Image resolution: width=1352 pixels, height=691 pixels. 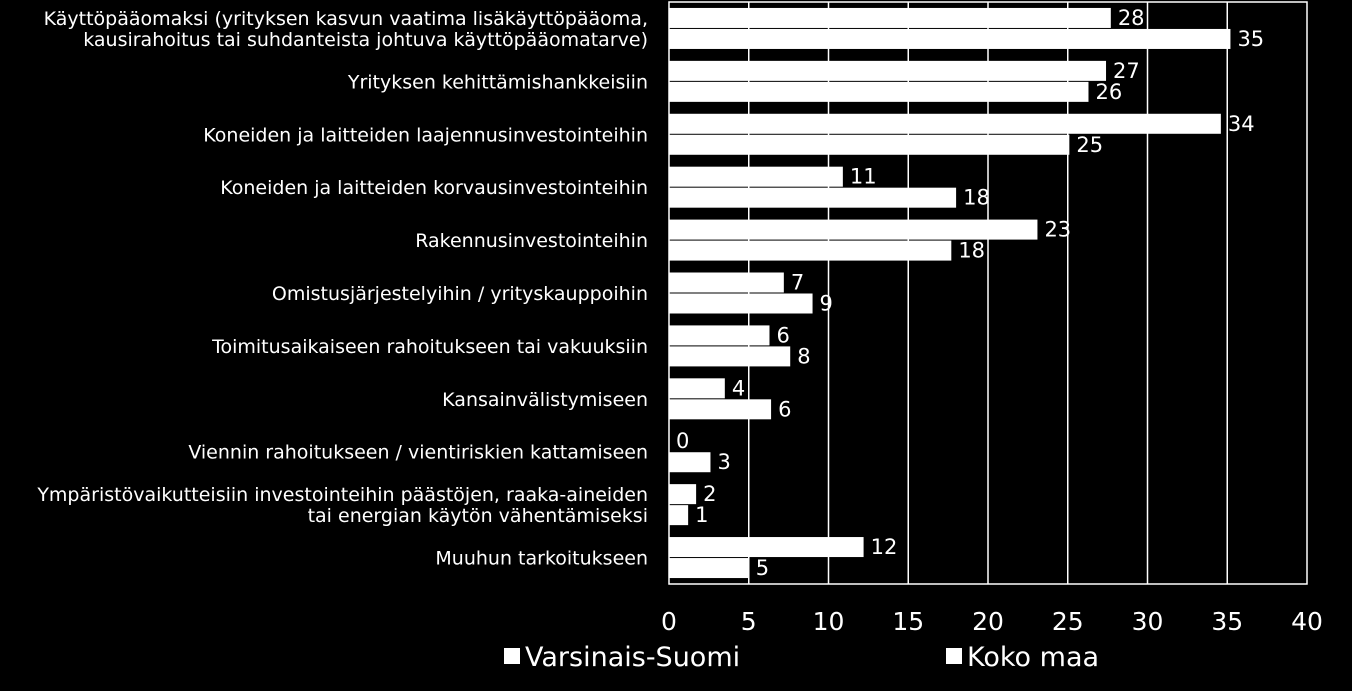 What do you see at coordinates (632, 657) in the screenshot?
I see `legend-label-varsinais-suomi: Varsinais-Suomi` at bounding box center [632, 657].